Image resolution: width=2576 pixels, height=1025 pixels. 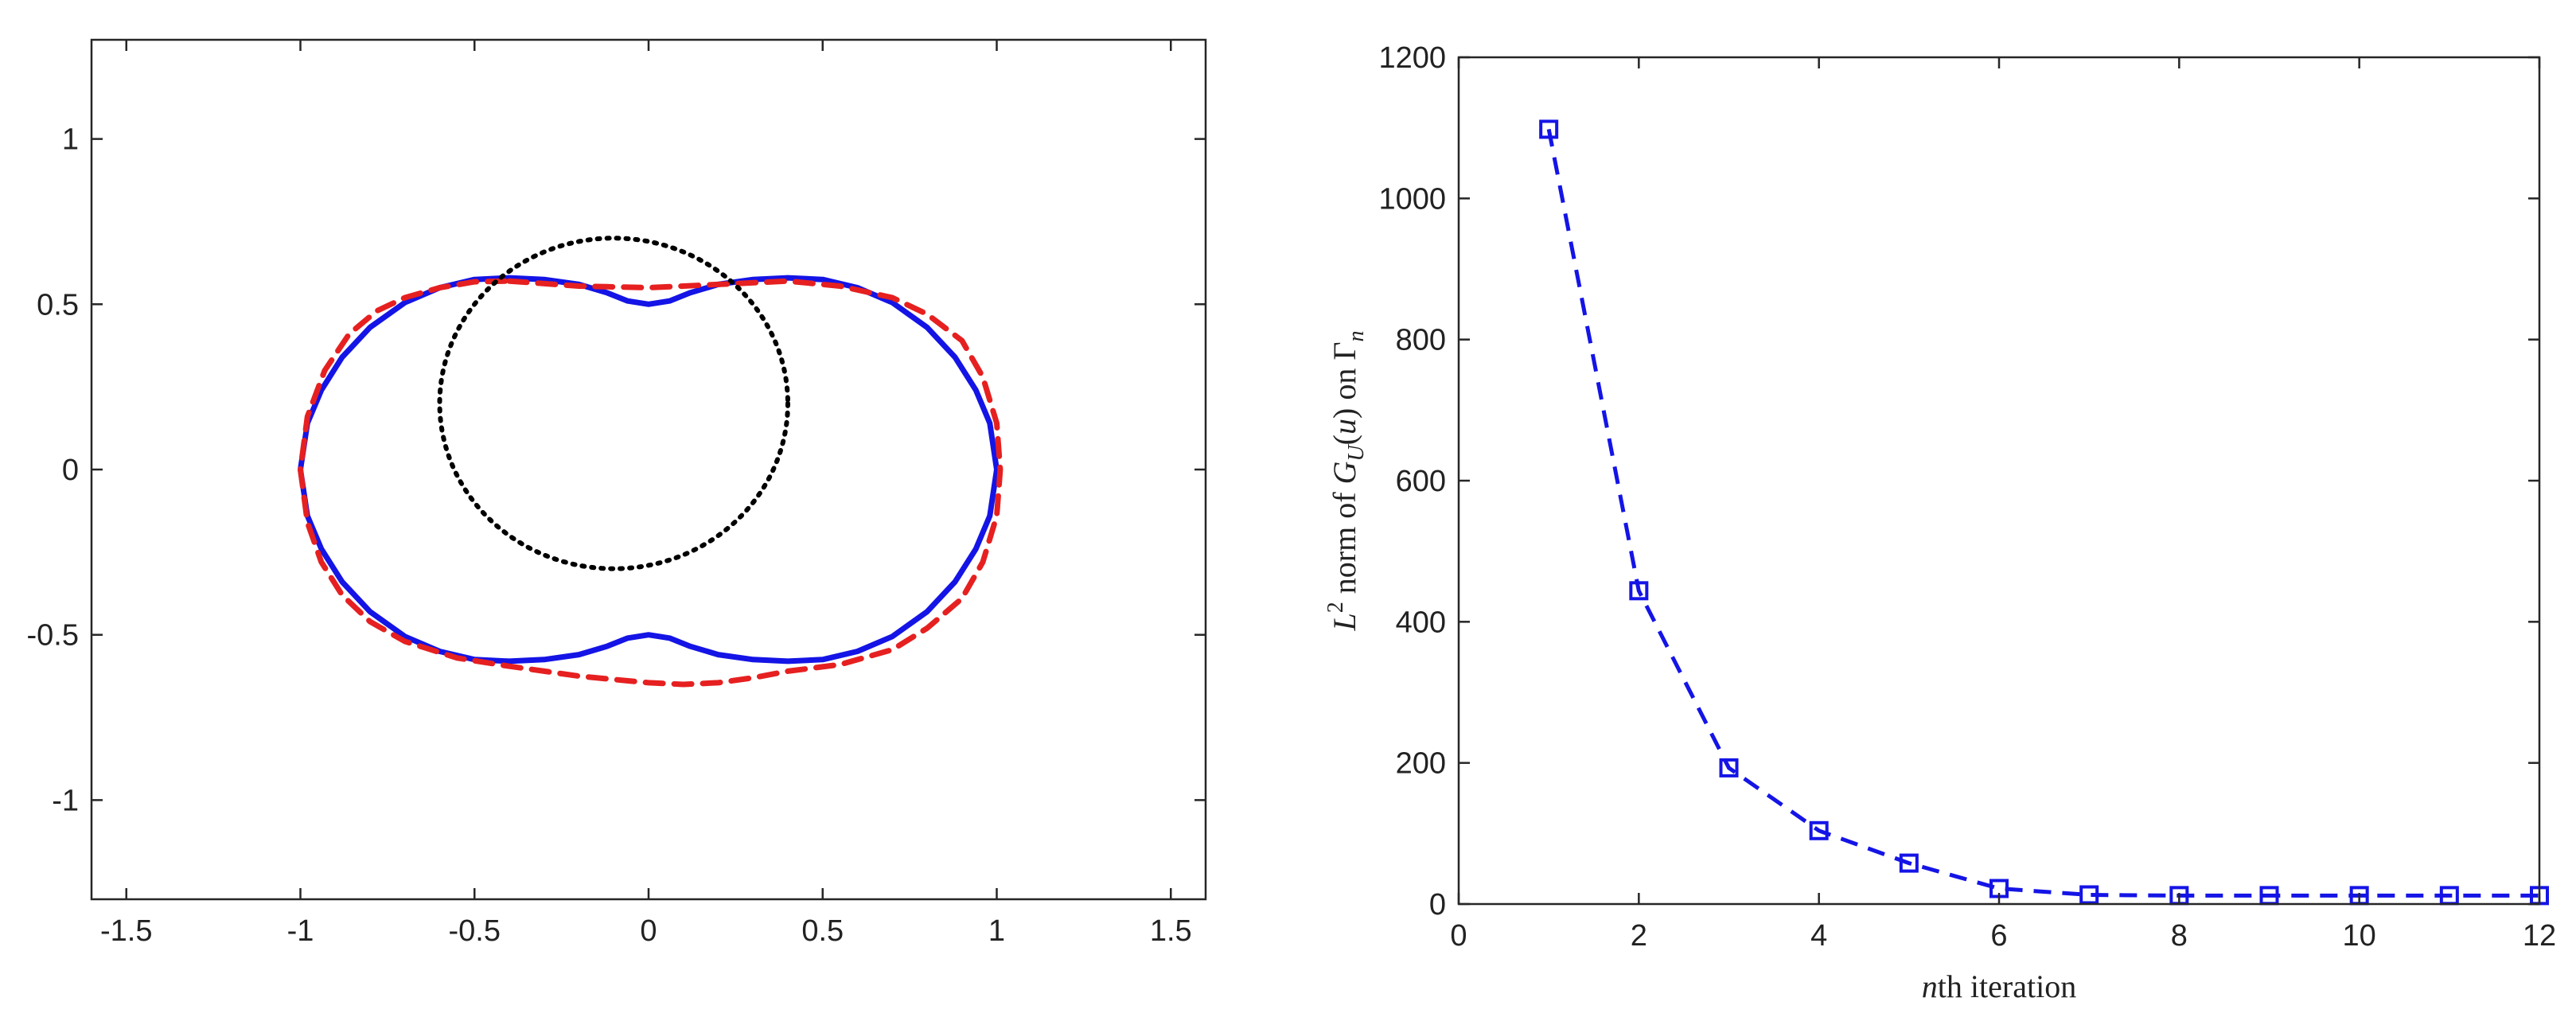 I want to click on left-y-tick-label: 0, so click(x=70, y=471).